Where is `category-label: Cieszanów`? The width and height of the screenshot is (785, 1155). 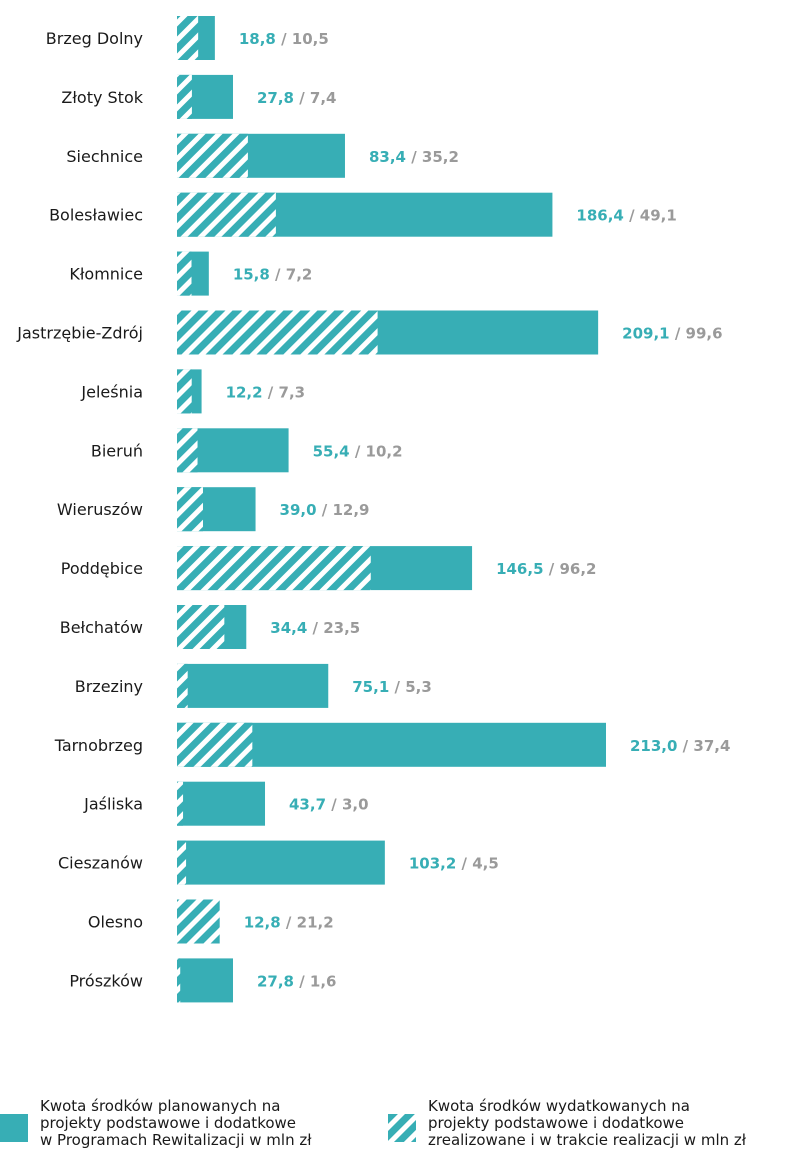 category-label: Cieszanów is located at coordinates (100, 863).